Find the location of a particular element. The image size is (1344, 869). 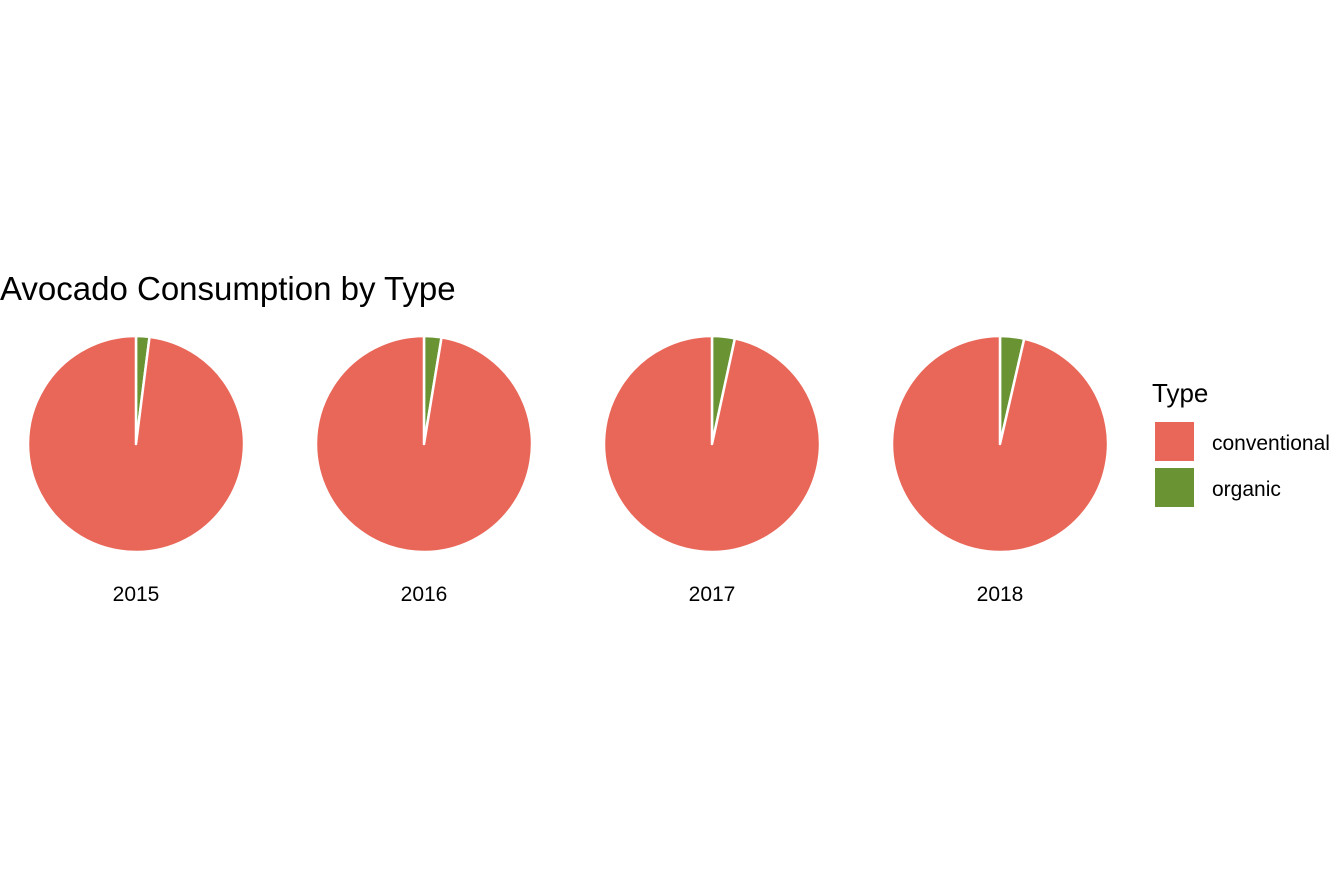

facet-label-2018: 2018 is located at coordinates (1000, 594).